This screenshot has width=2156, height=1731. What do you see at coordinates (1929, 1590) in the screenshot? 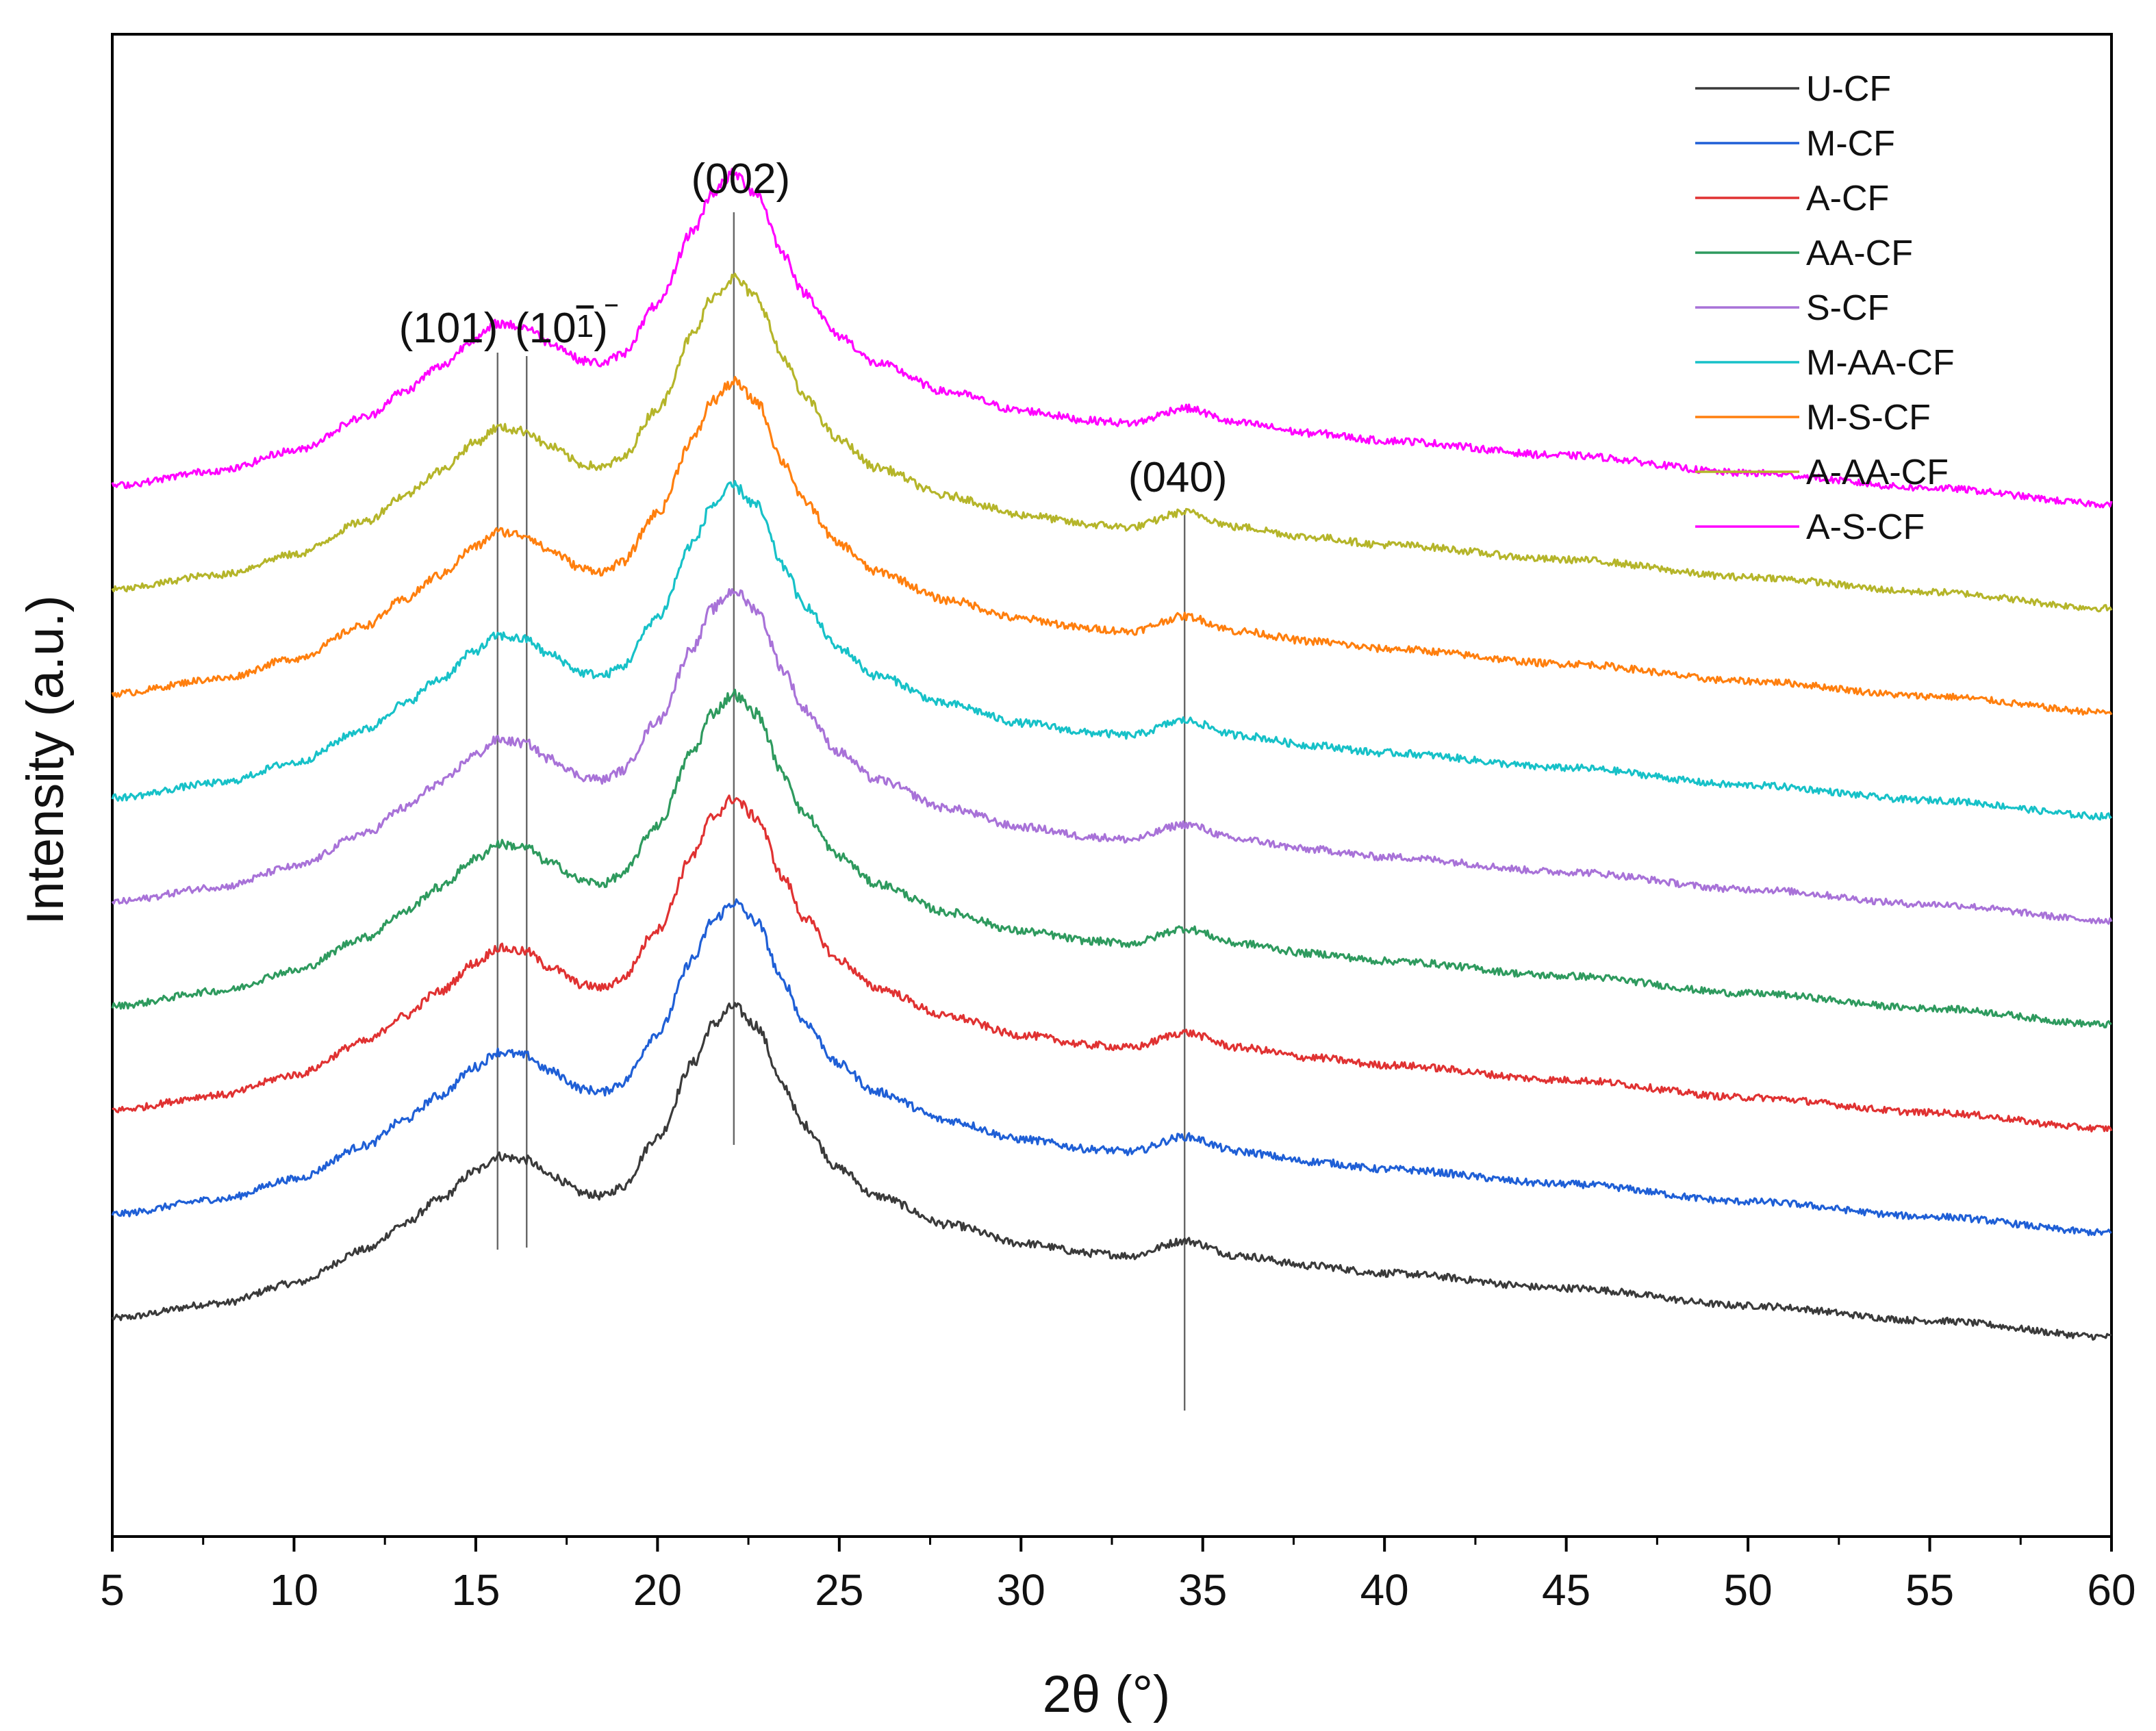
I see `x-tick-label: 55` at bounding box center [1929, 1590].